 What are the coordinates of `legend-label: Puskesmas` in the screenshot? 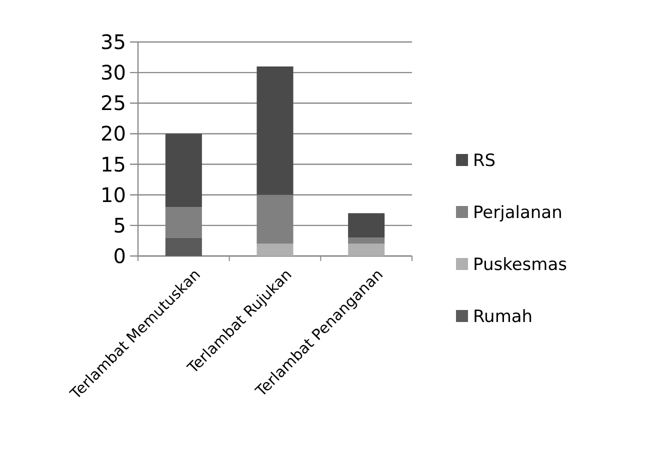 It's located at (520, 264).